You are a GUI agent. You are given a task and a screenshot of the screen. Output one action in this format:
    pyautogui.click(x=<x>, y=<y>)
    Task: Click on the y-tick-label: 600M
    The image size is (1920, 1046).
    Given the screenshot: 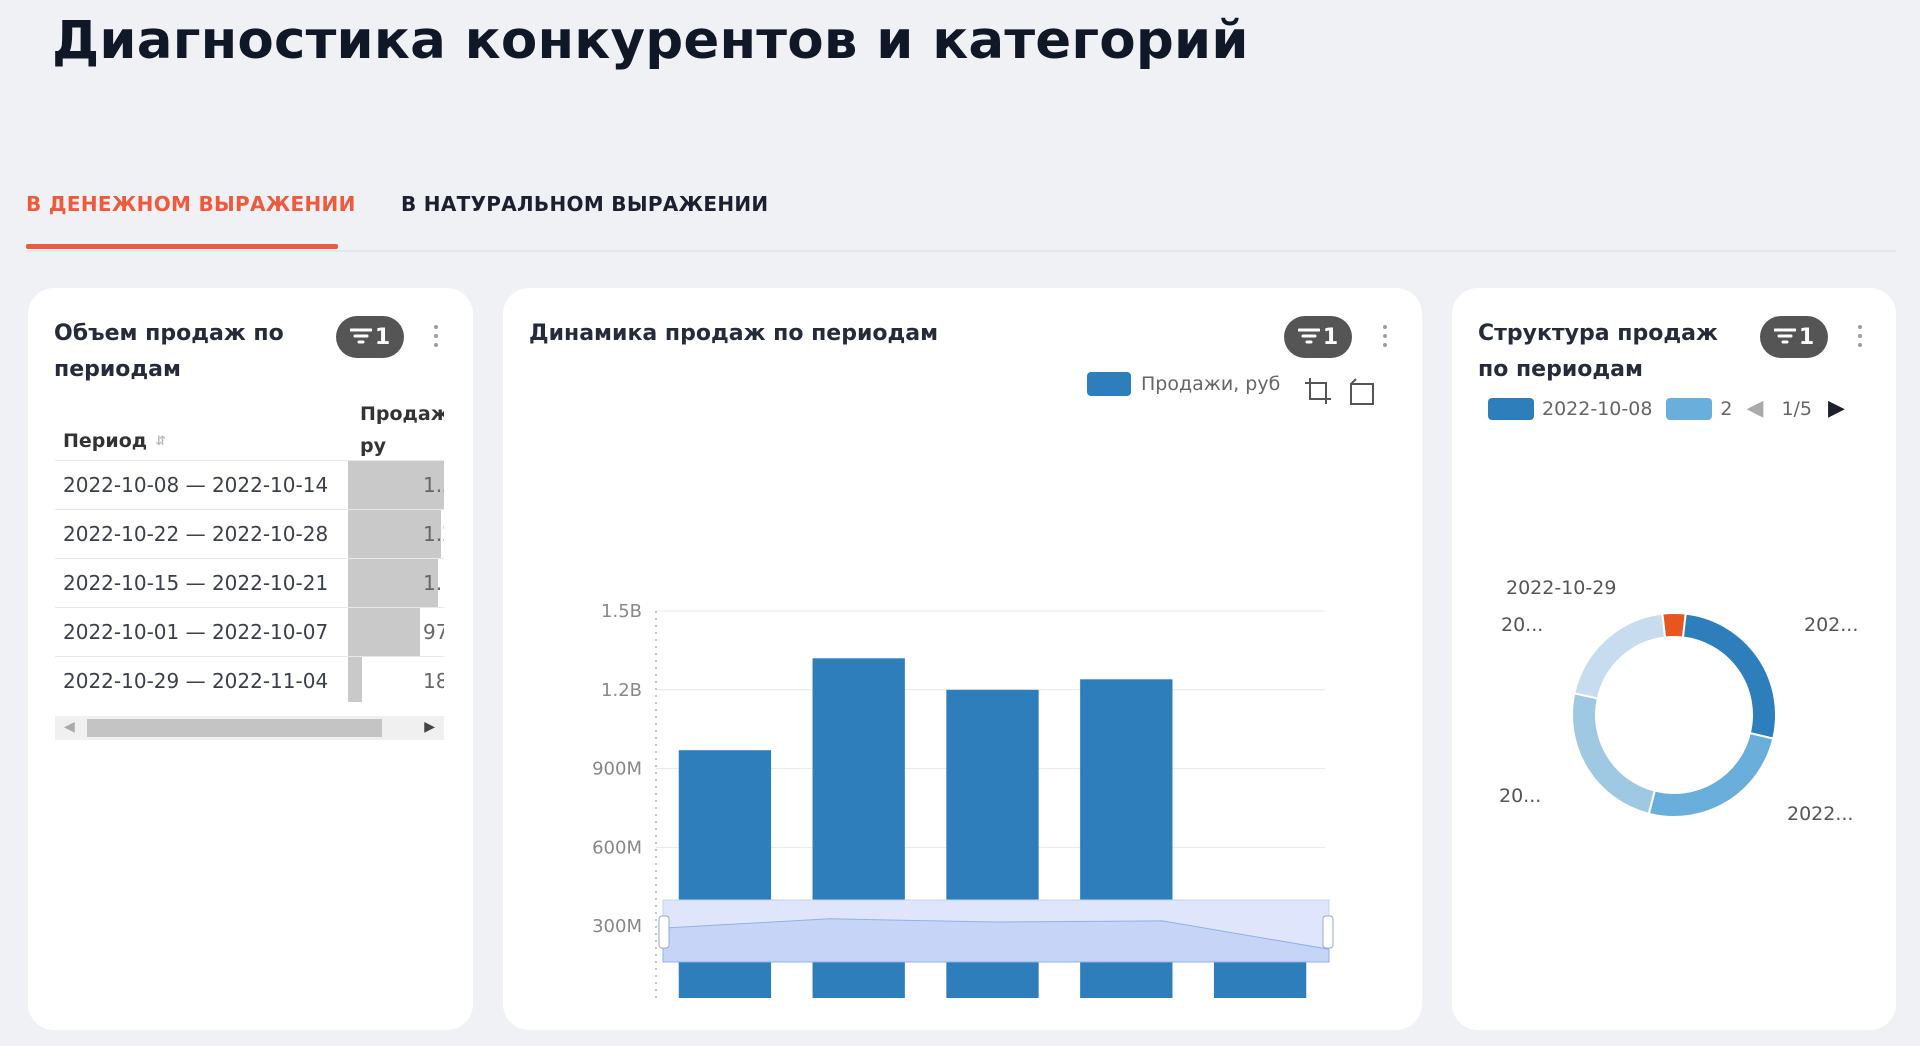 What is the action you would take?
    pyautogui.click(x=617, y=847)
    